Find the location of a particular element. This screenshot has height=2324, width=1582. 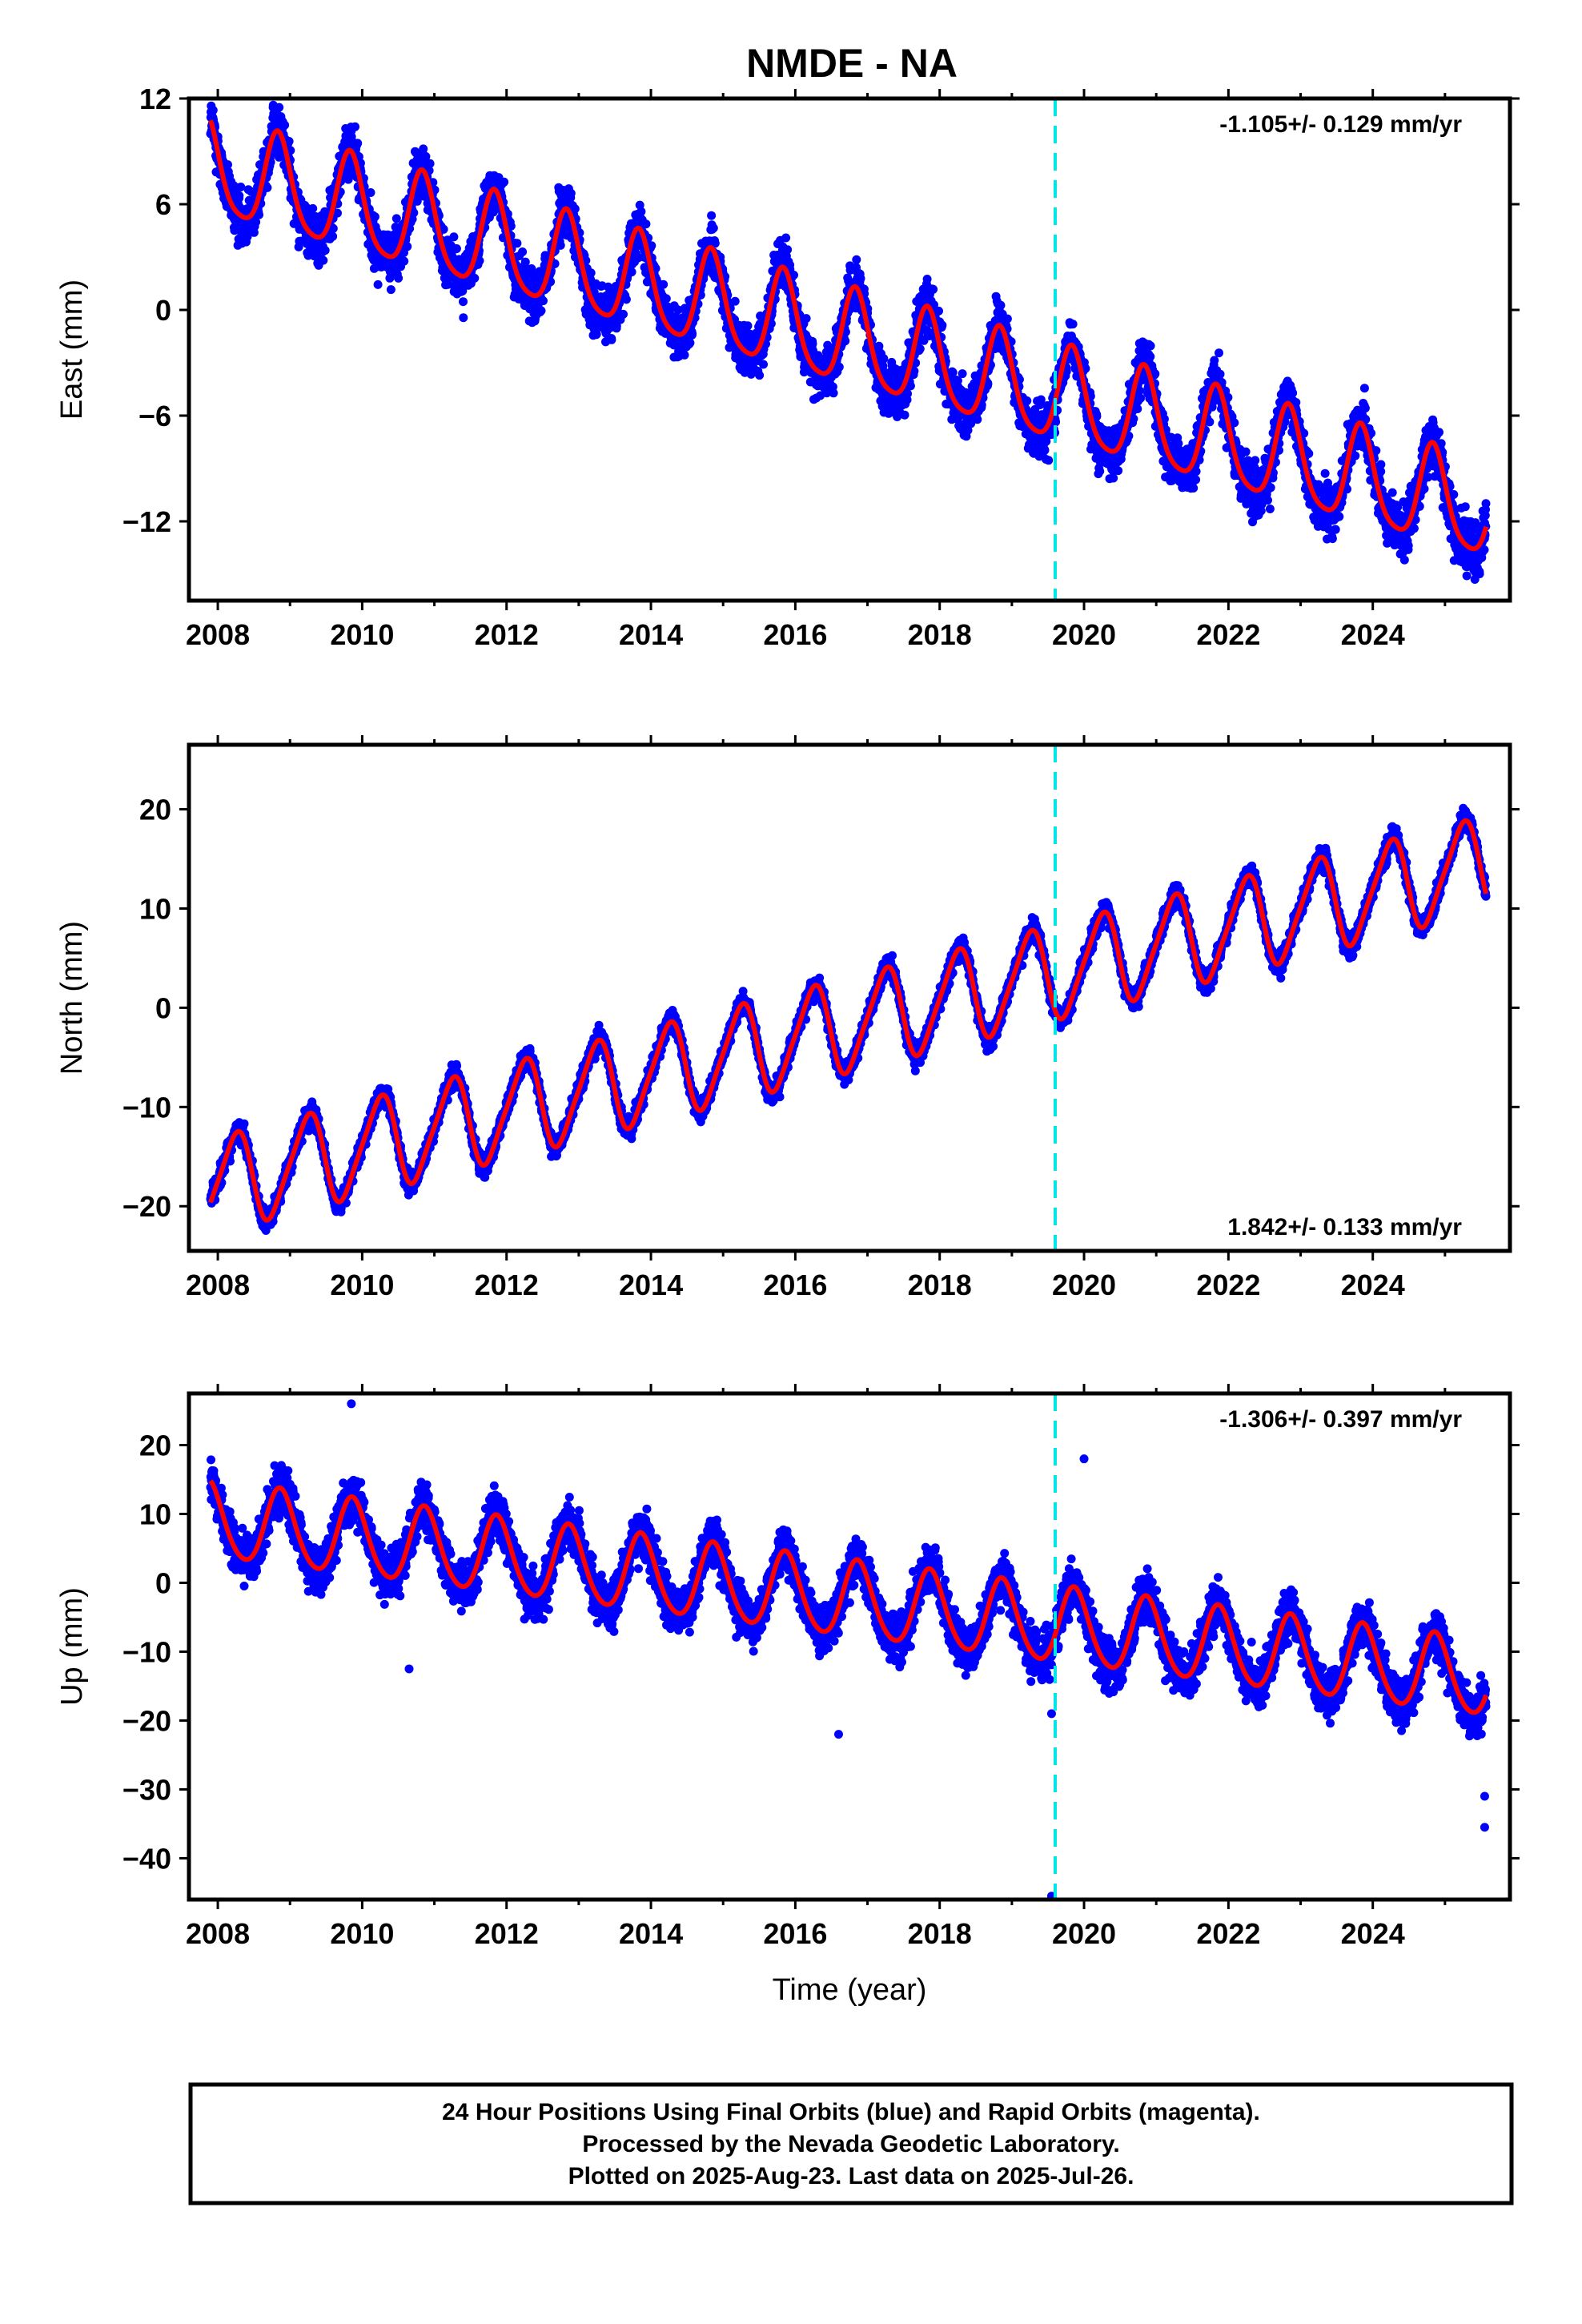

figure-title: NMDE - NA is located at coordinates (852, 63).